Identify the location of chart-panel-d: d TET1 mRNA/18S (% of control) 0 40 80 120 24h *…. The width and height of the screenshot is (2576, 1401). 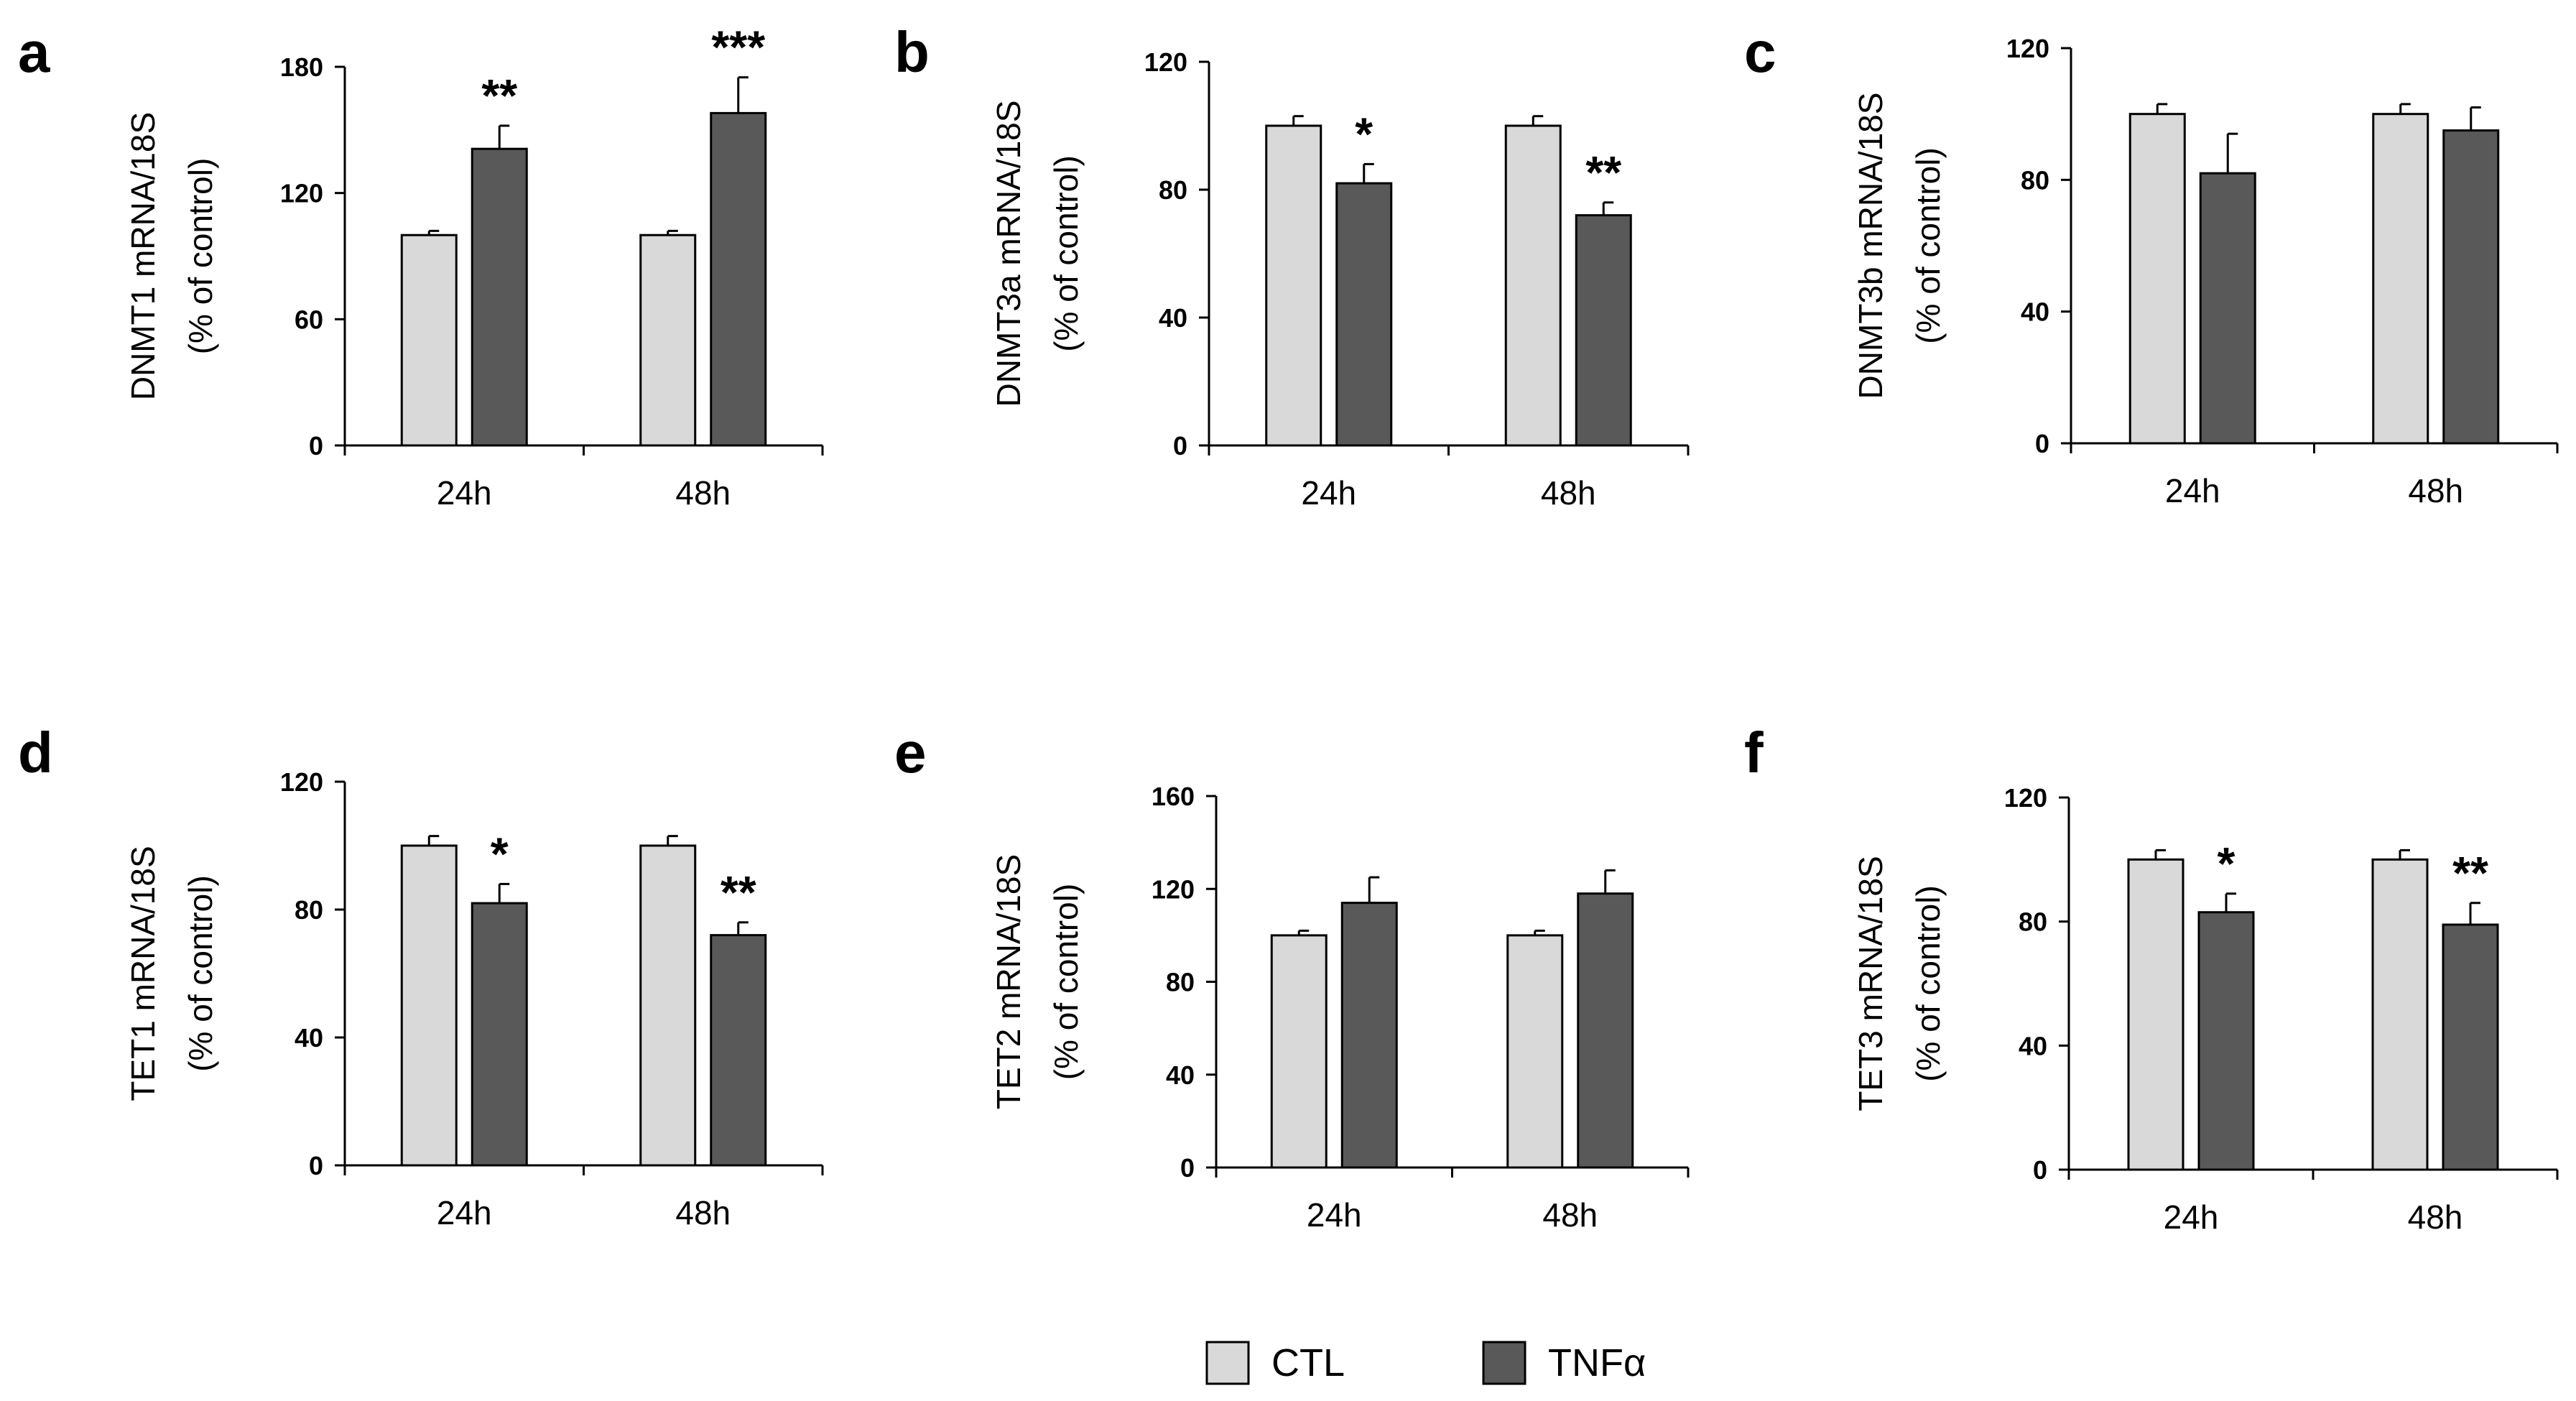
(421, 976).